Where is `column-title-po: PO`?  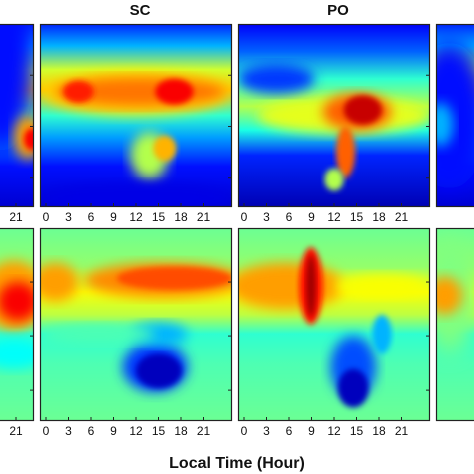 column-title-po: PO is located at coordinates (338, 10).